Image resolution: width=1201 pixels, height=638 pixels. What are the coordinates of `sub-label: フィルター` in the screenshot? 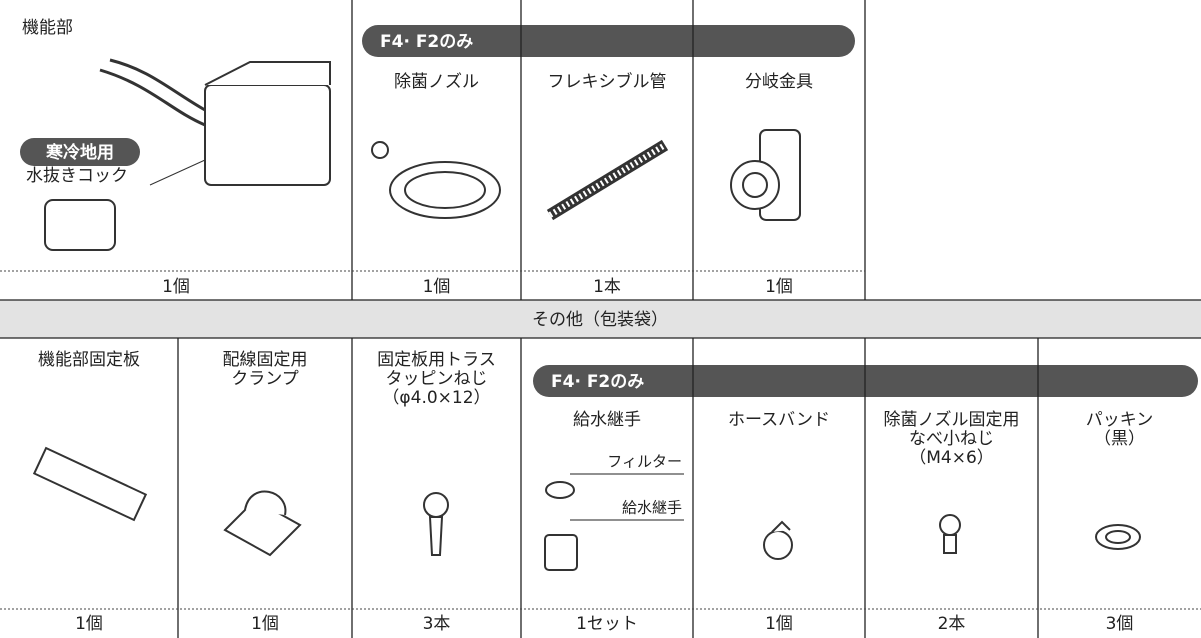 It's located at (644, 462).